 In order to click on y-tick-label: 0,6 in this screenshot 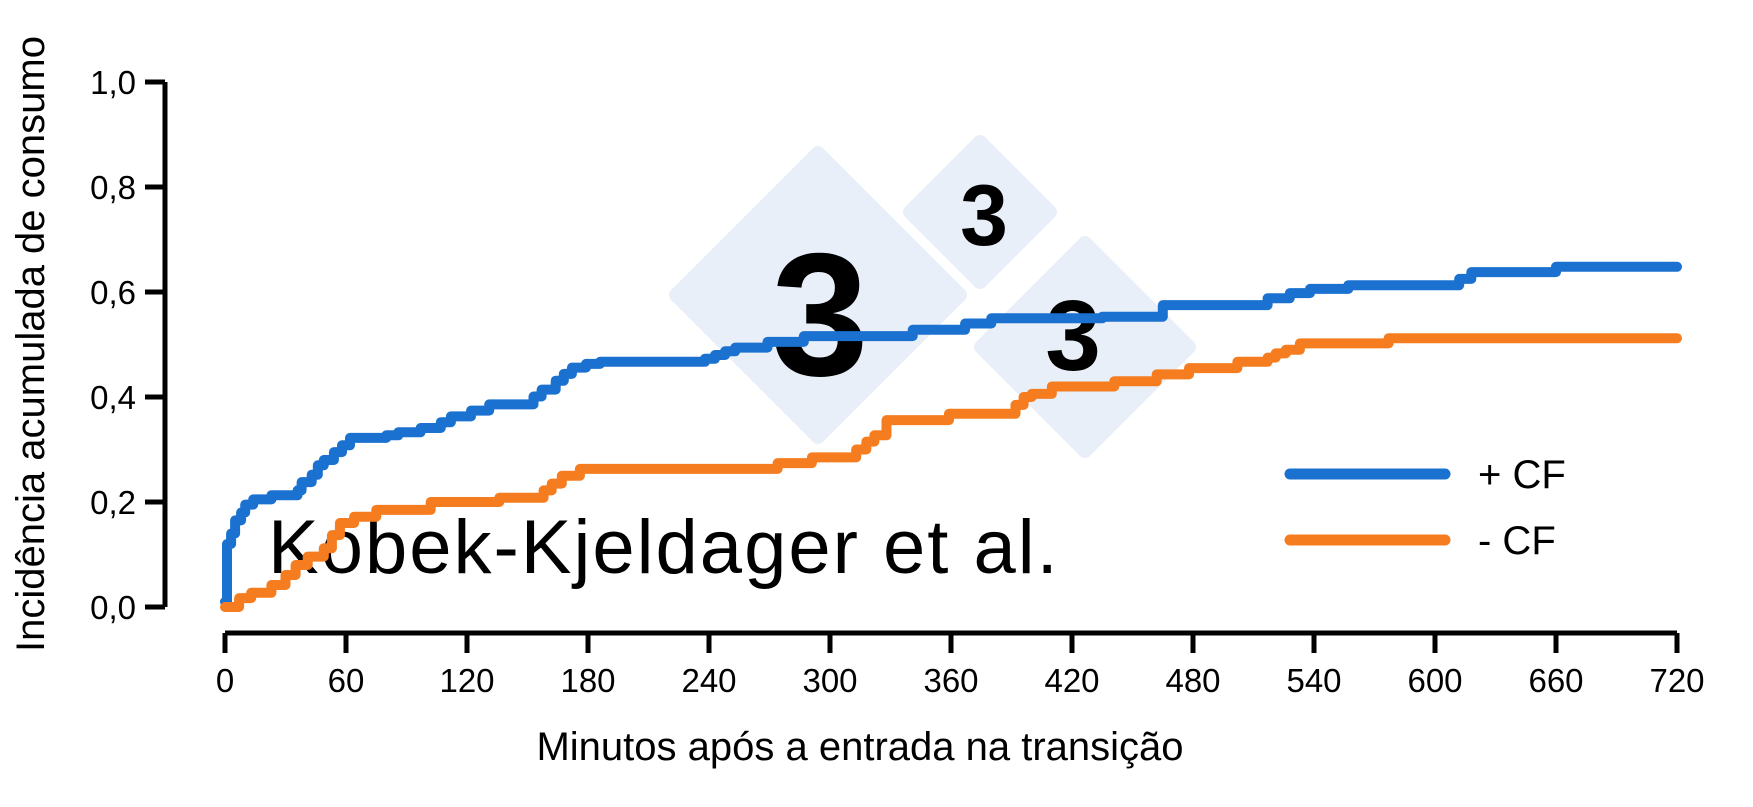, I will do `click(113, 292)`.